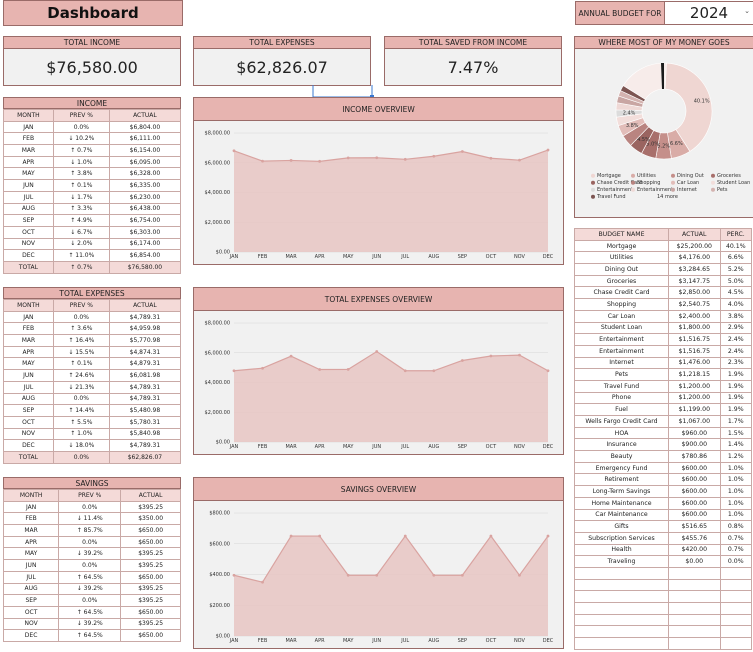  Describe the element at coordinates (28, 185) in the screenshot. I see `month-cell: JUN` at that location.